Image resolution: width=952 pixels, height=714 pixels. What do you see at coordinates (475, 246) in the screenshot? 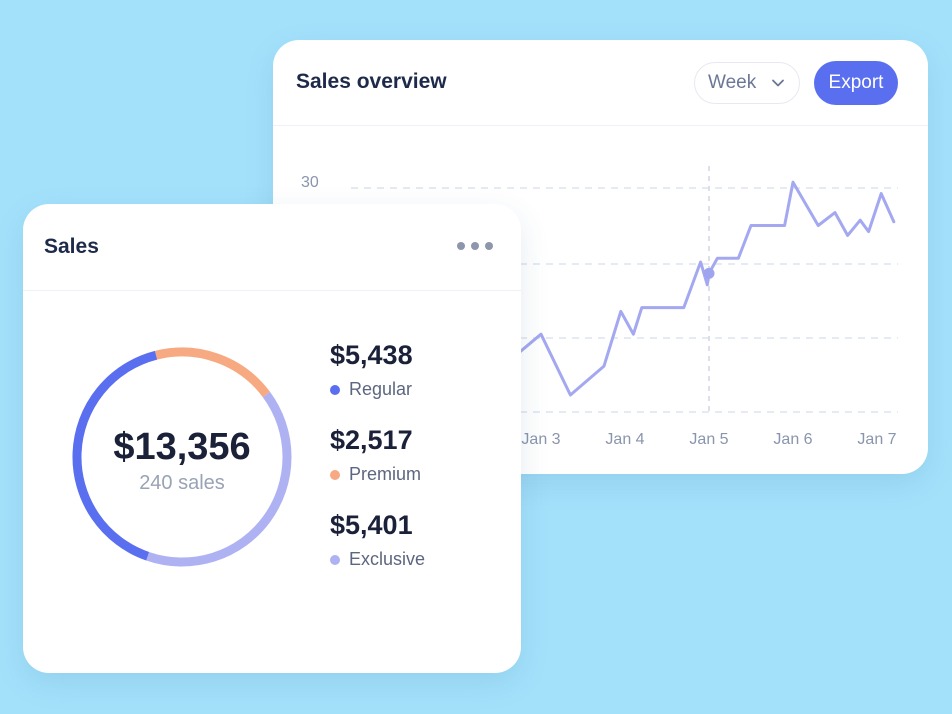
I see `more-options-icon` at bounding box center [475, 246].